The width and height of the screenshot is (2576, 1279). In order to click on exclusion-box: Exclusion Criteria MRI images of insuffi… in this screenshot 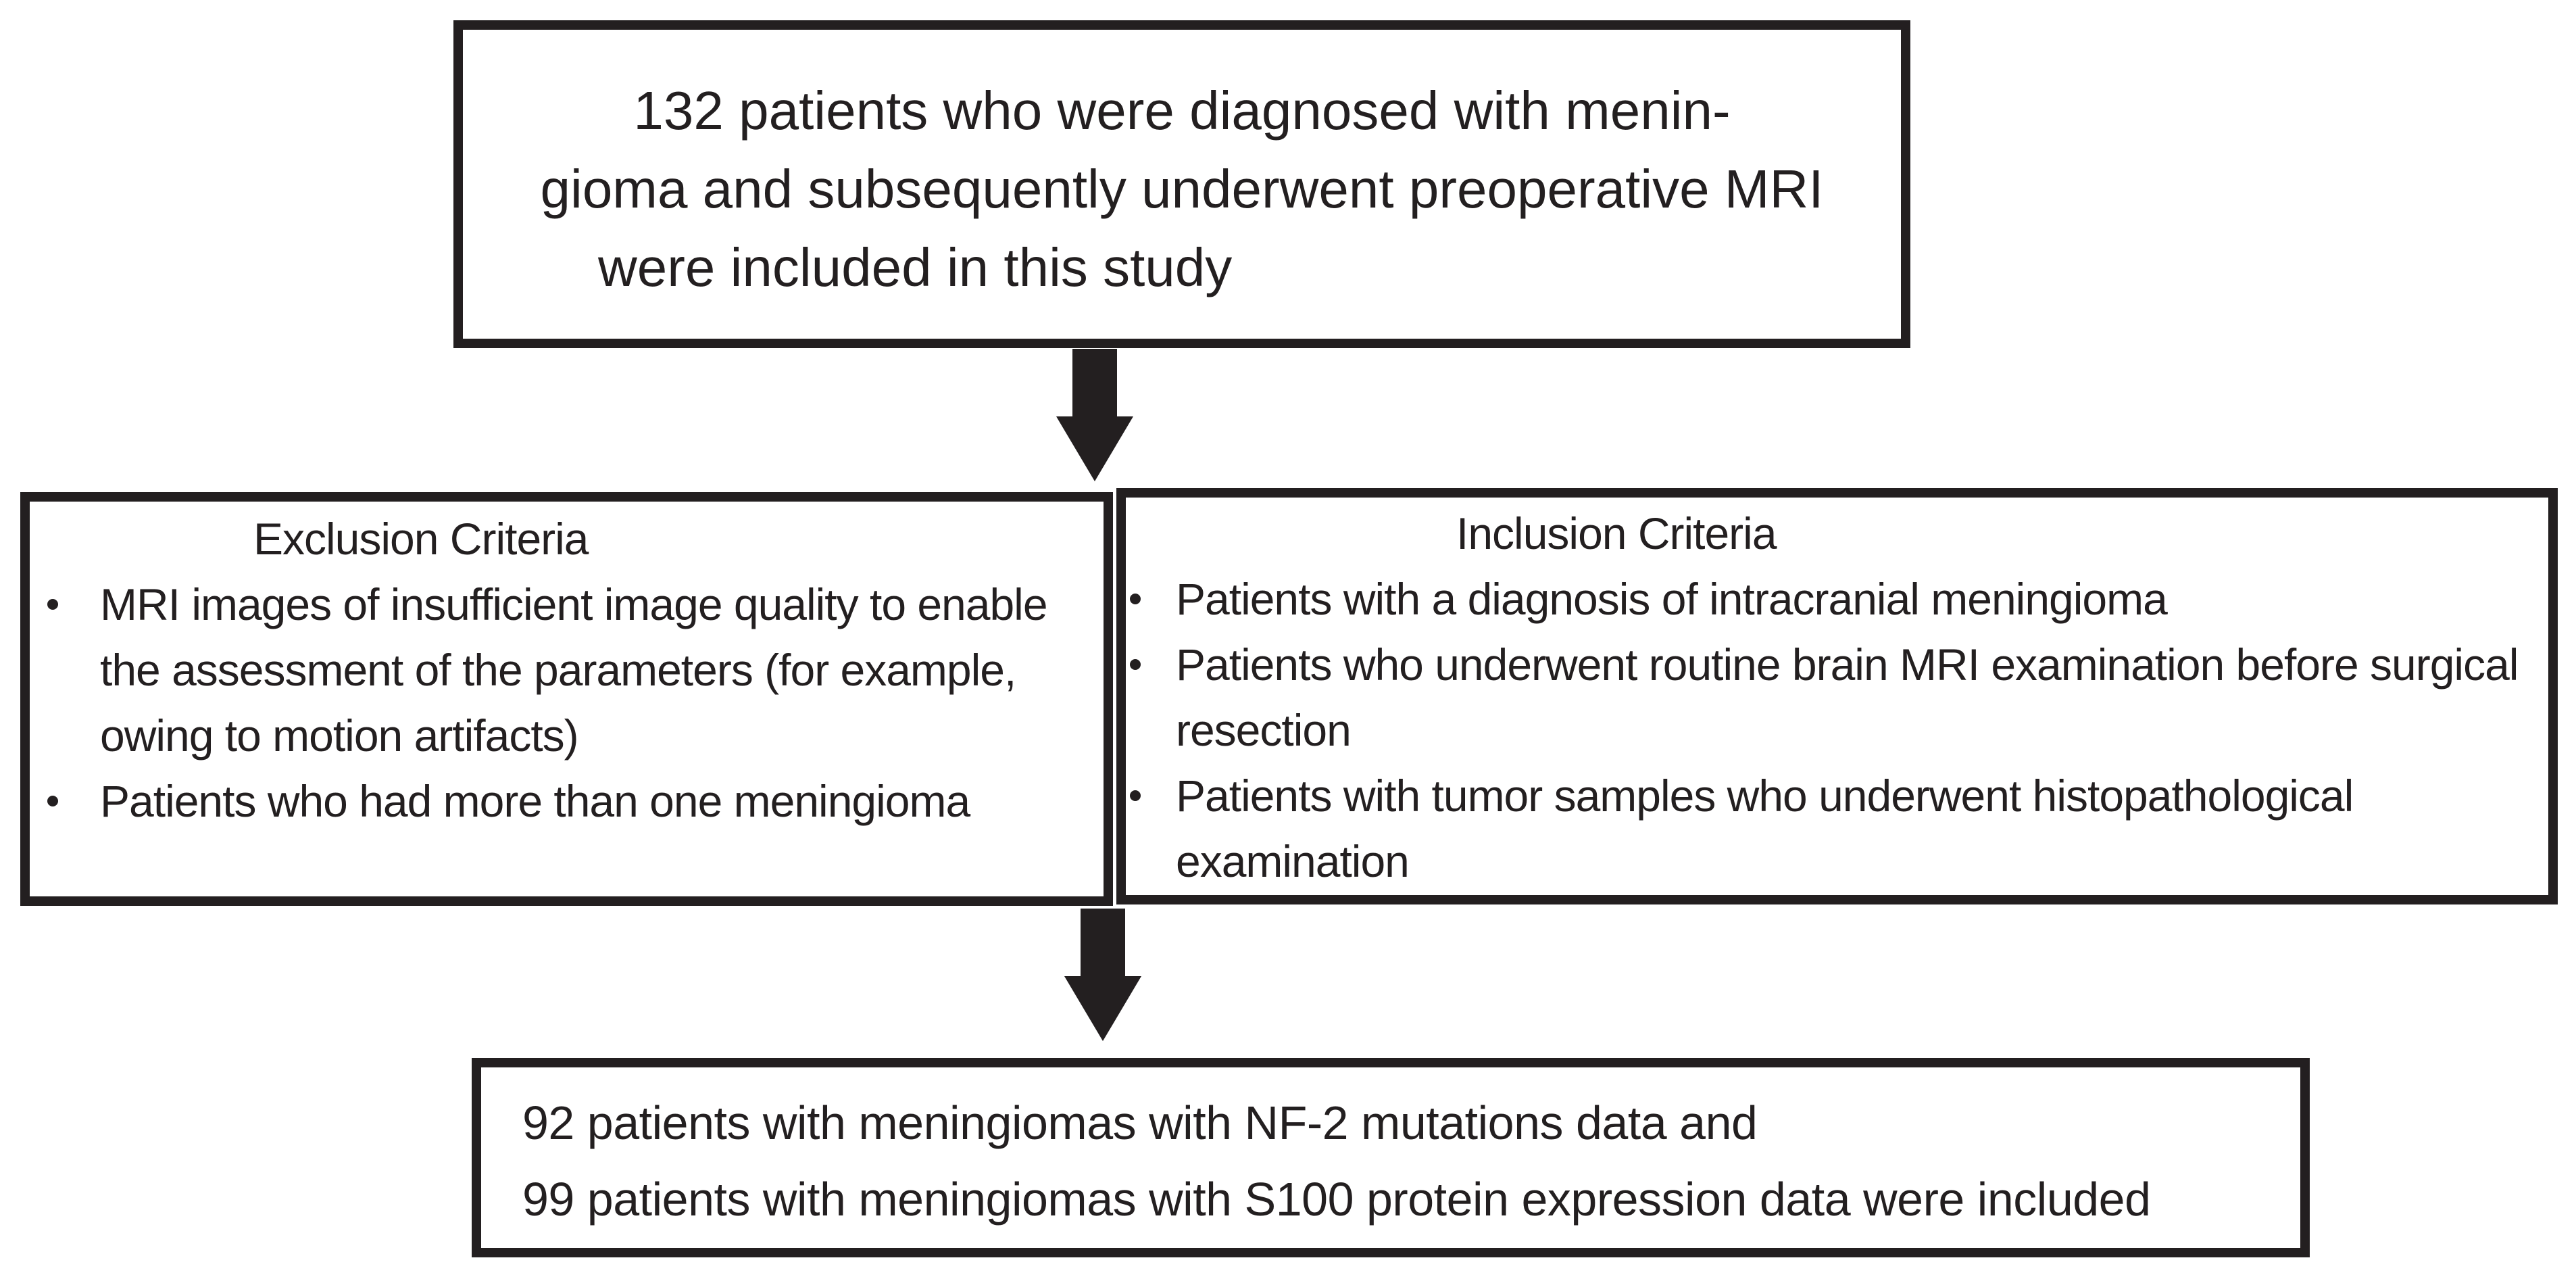, I will do `click(566, 699)`.